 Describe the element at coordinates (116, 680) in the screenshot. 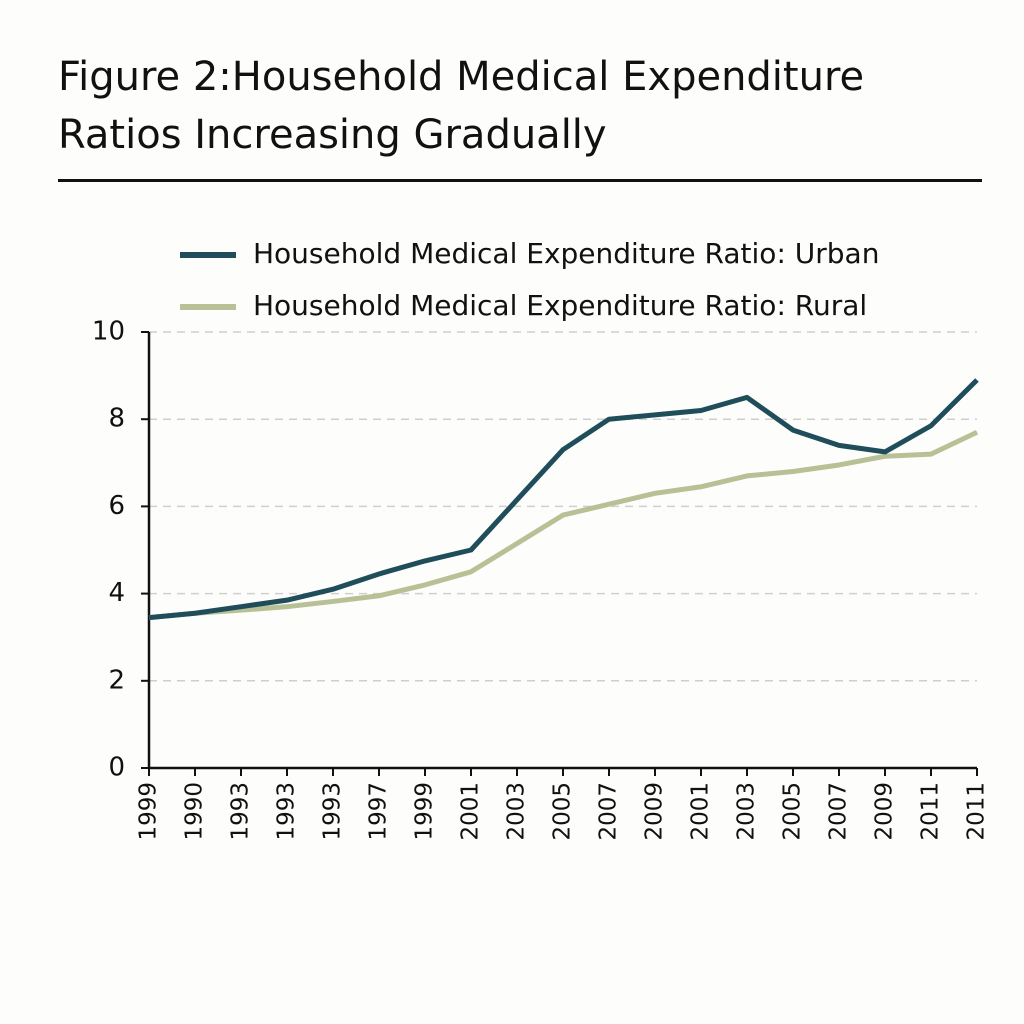

I see `y-tick-label: 2` at that location.